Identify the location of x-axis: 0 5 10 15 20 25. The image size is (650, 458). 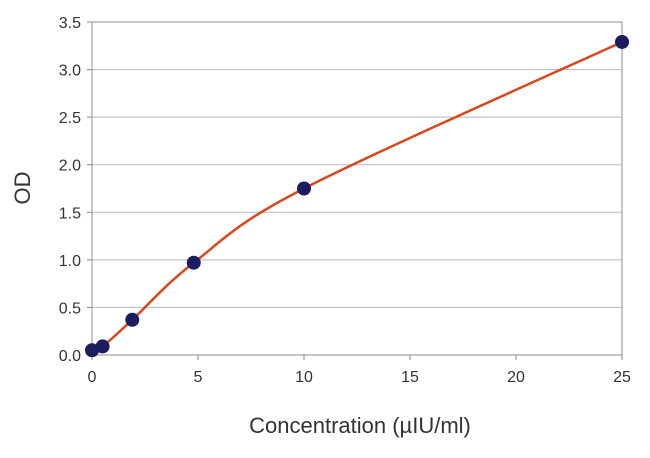
(359, 370).